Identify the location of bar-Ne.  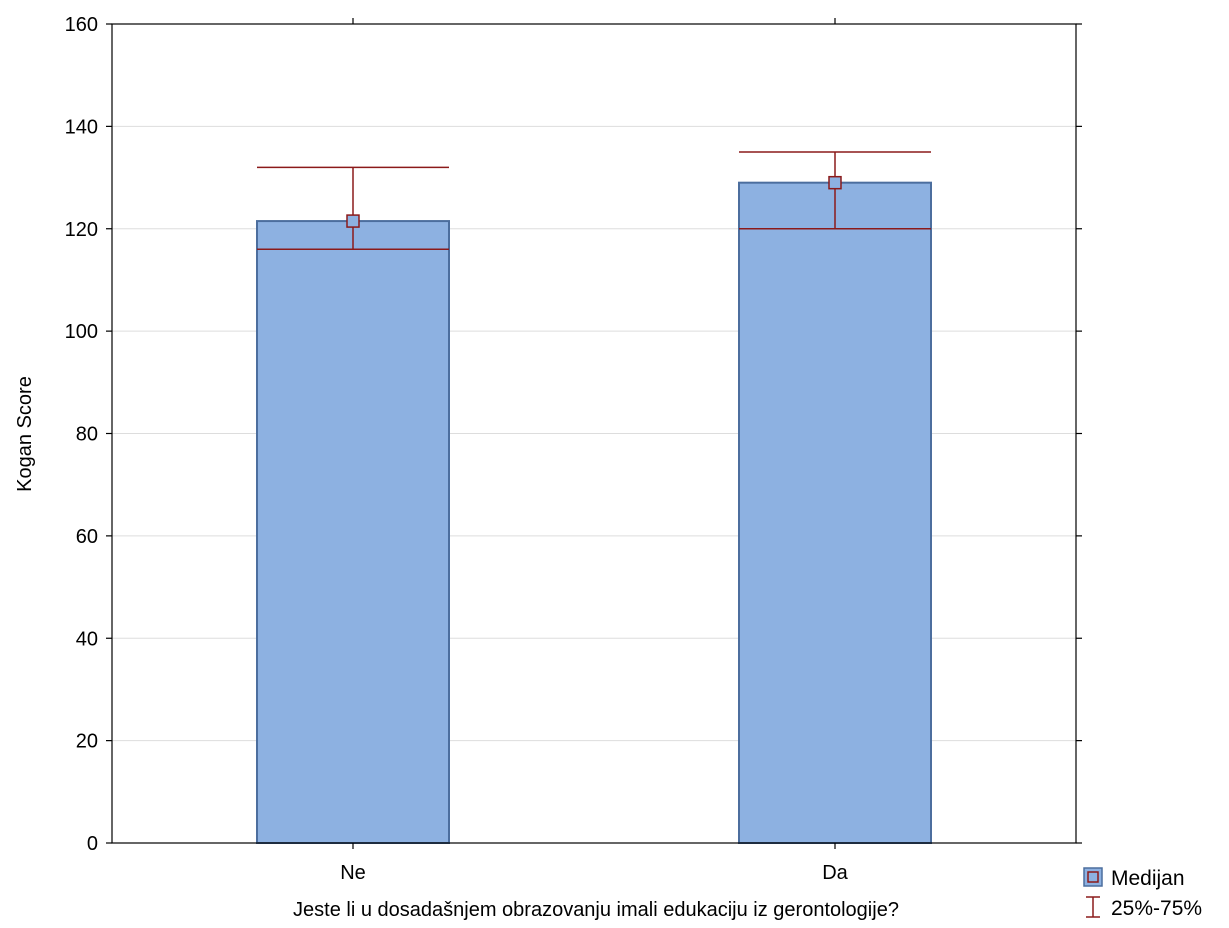
(353, 532).